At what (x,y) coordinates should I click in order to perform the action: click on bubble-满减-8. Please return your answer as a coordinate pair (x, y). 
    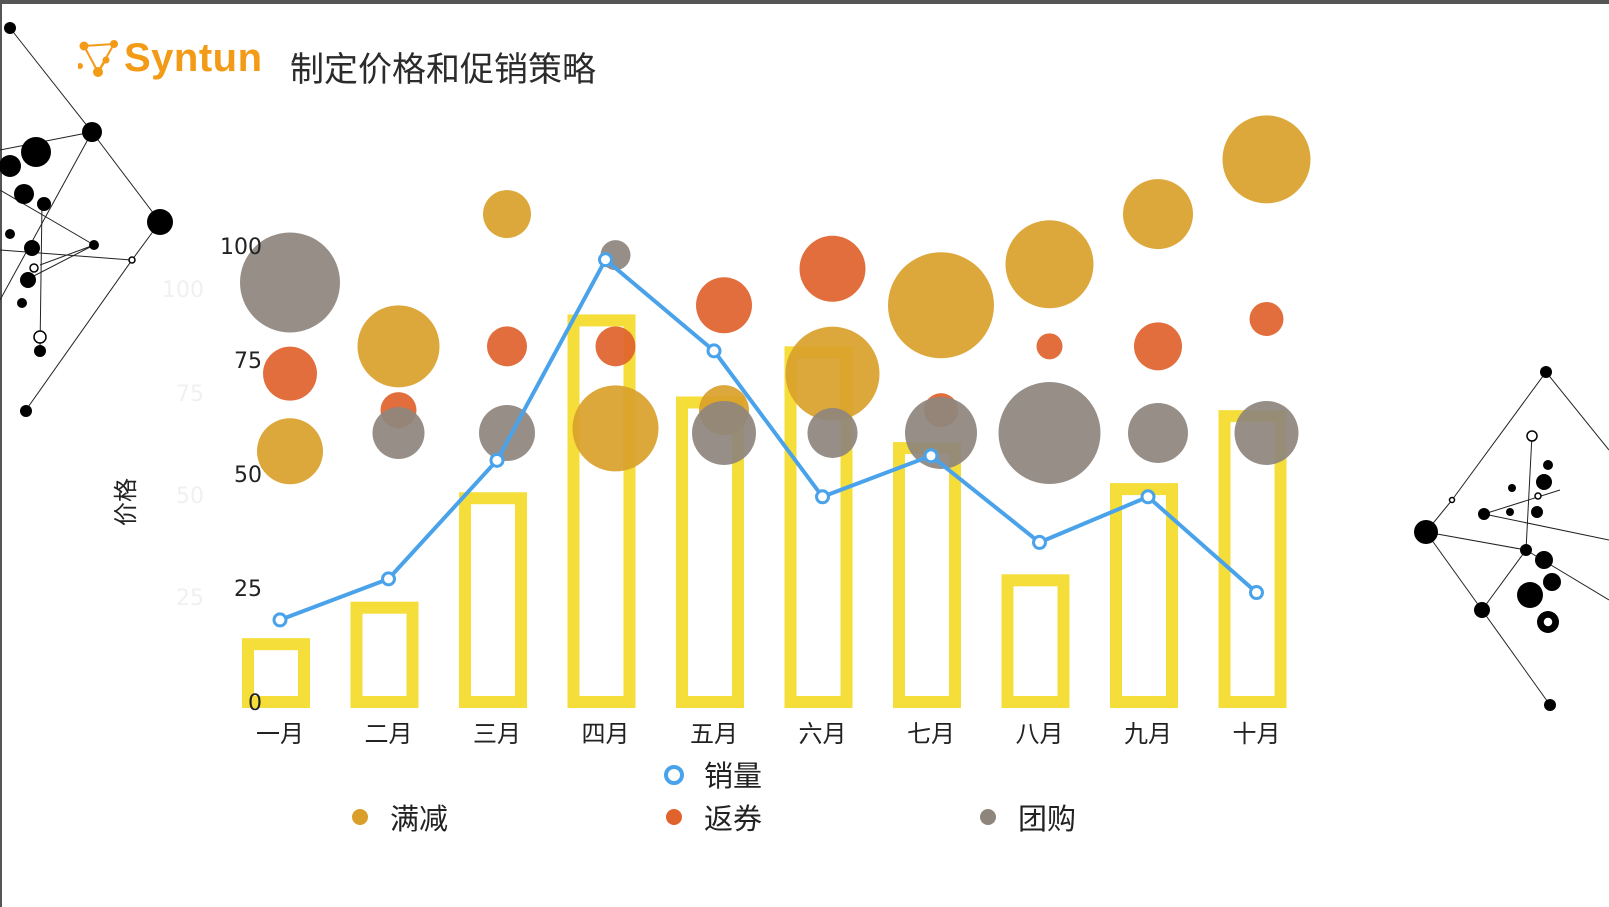
    Looking at the image, I should click on (1049, 264).